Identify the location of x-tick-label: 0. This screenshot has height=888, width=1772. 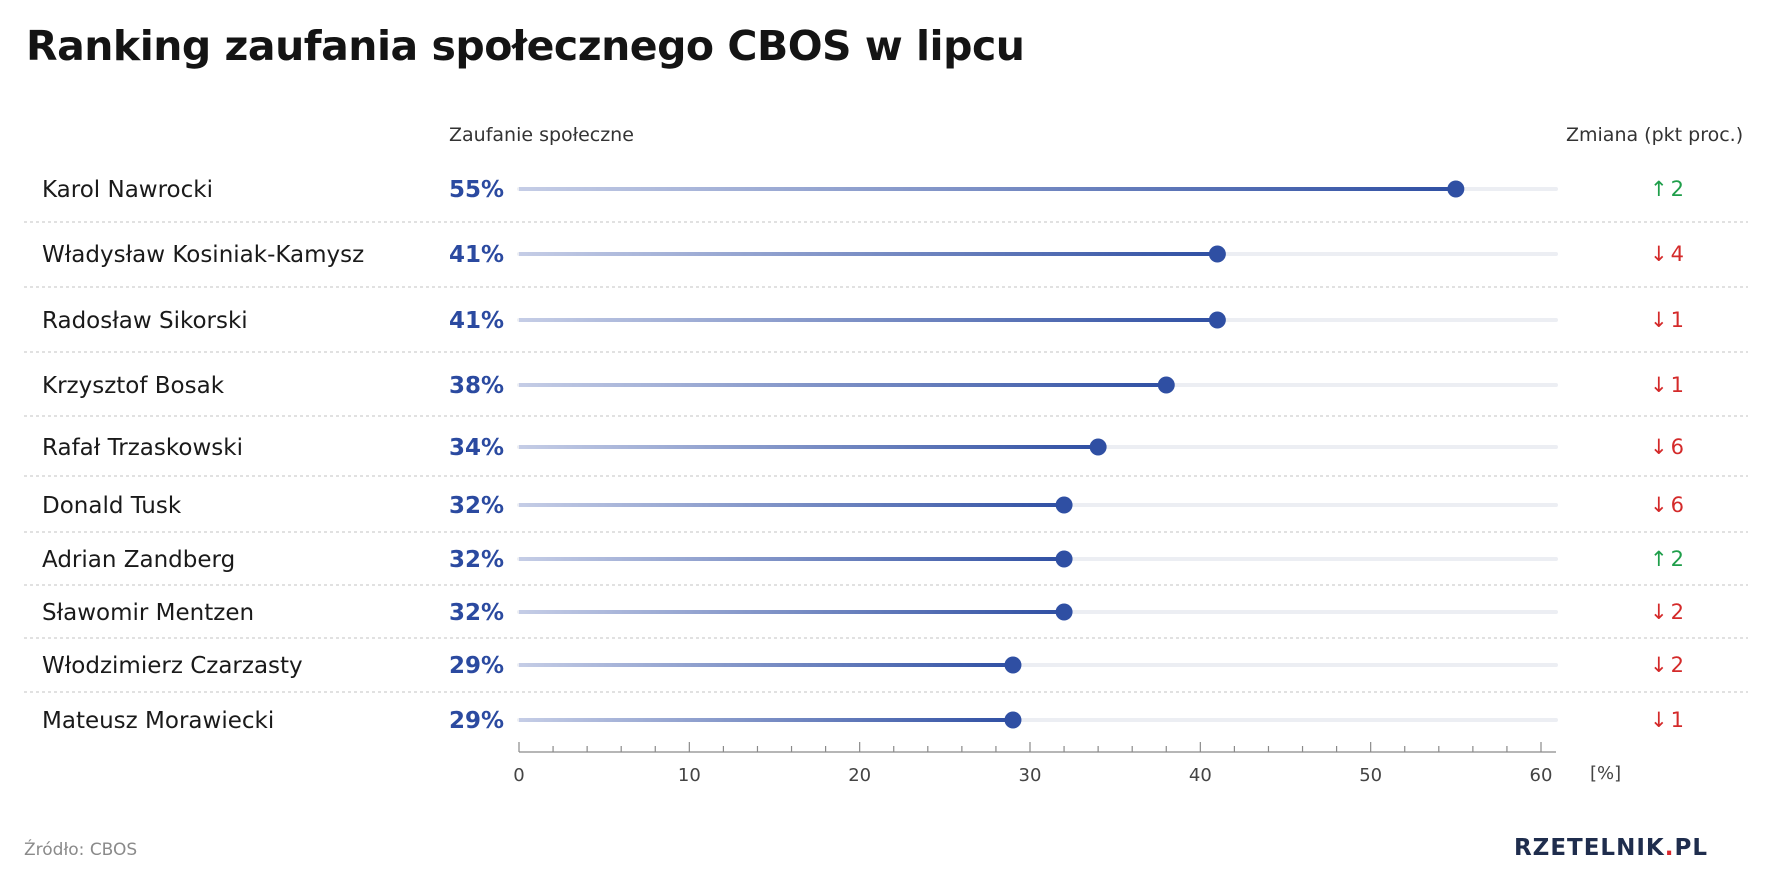
(518, 775).